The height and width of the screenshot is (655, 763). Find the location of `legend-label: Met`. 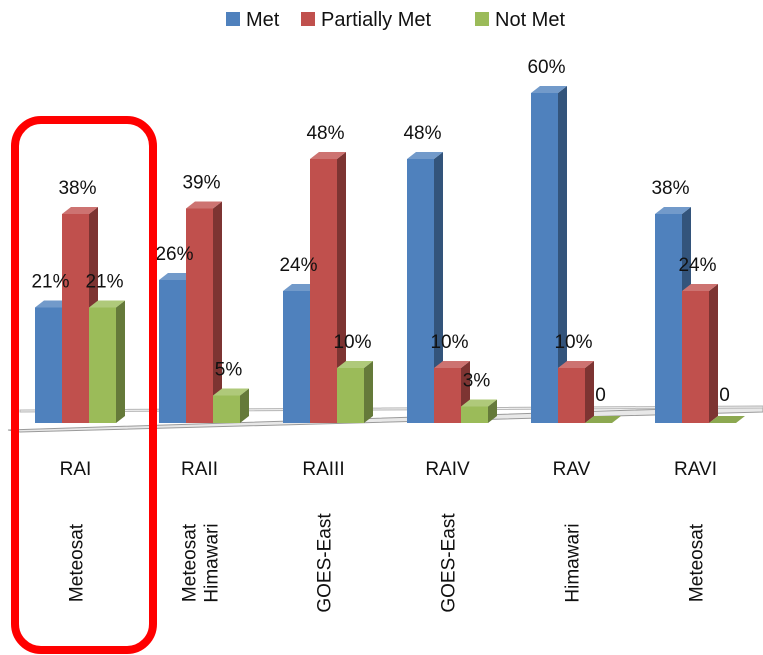

legend-label: Met is located at coordinates (263, 20).